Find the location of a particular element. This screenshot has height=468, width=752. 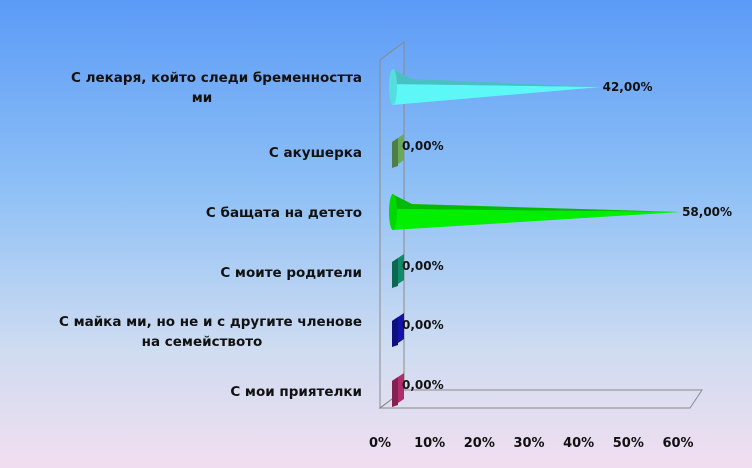

category-label: С бащата на детето is located at coordinates (284, 213).